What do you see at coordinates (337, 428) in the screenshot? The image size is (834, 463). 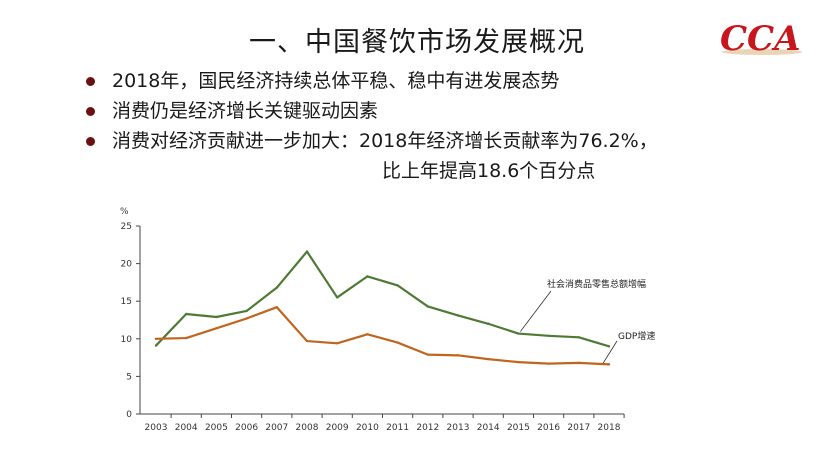 I see `x-tick-label: 2009` at bounding box center [337, 428].